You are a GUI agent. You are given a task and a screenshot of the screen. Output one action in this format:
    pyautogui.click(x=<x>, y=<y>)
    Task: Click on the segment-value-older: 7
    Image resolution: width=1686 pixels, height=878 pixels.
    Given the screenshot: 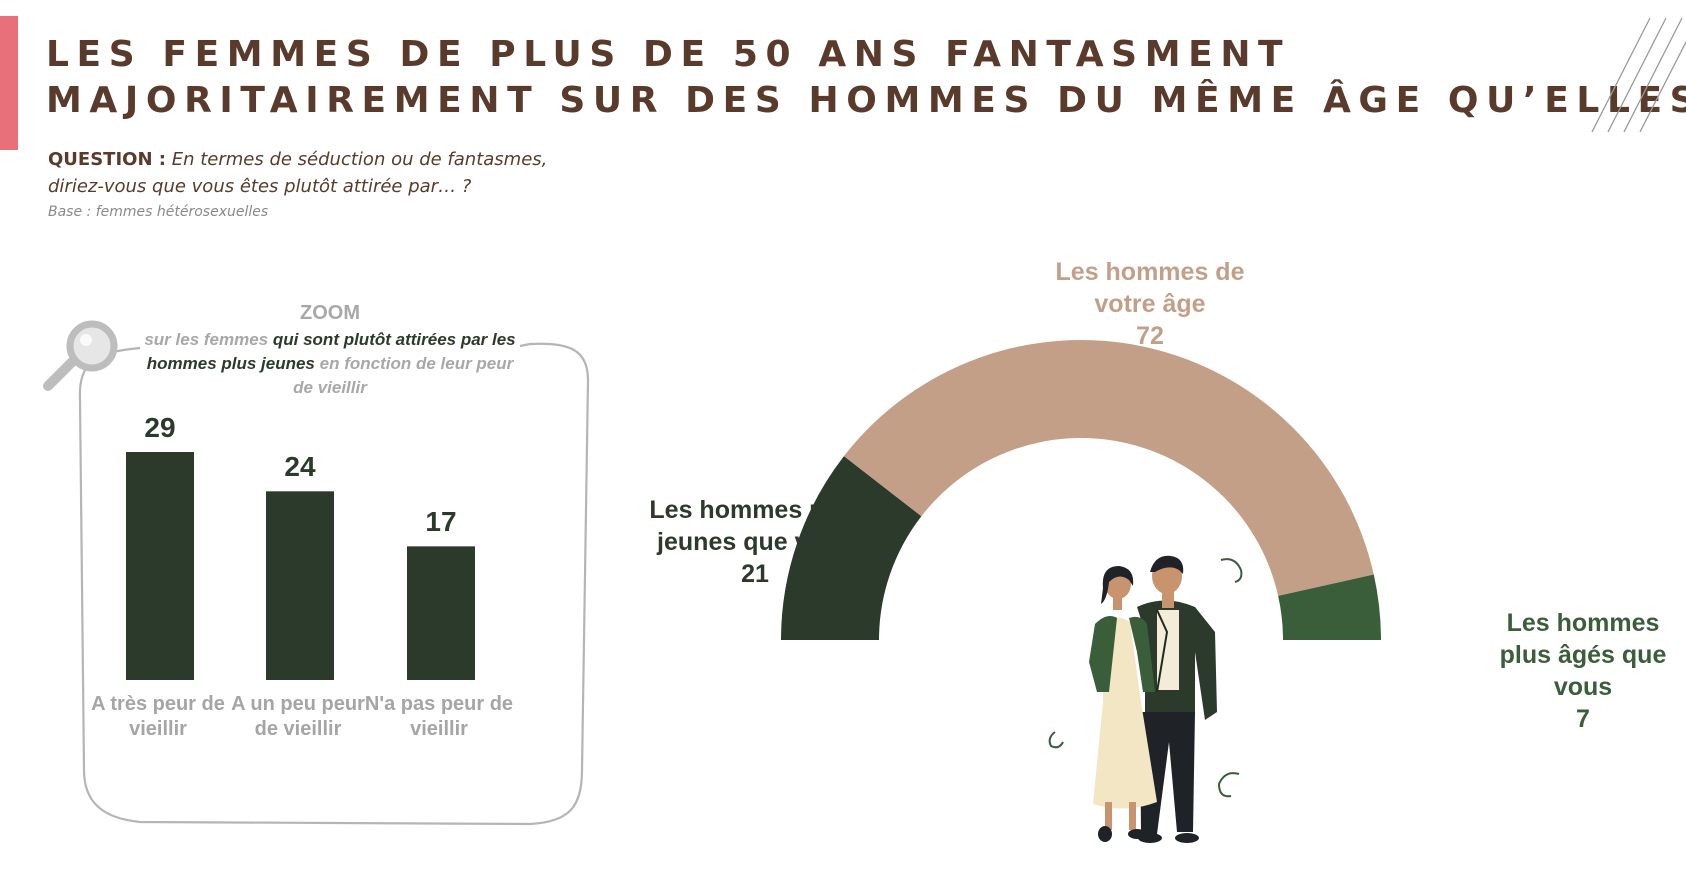 What is the action you would take?
    pyautogui.click(x=1583, y=719)
    